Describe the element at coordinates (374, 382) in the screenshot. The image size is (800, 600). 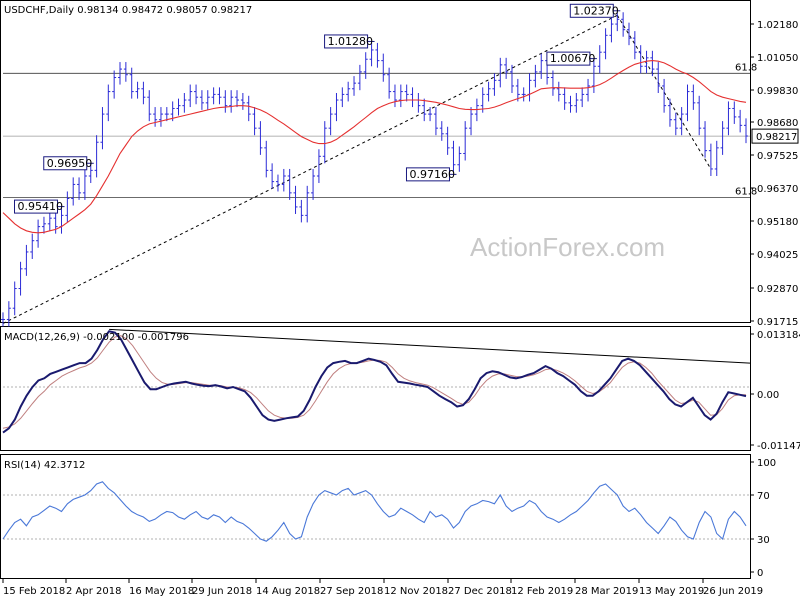
I see `macd-signal-line` at that location.